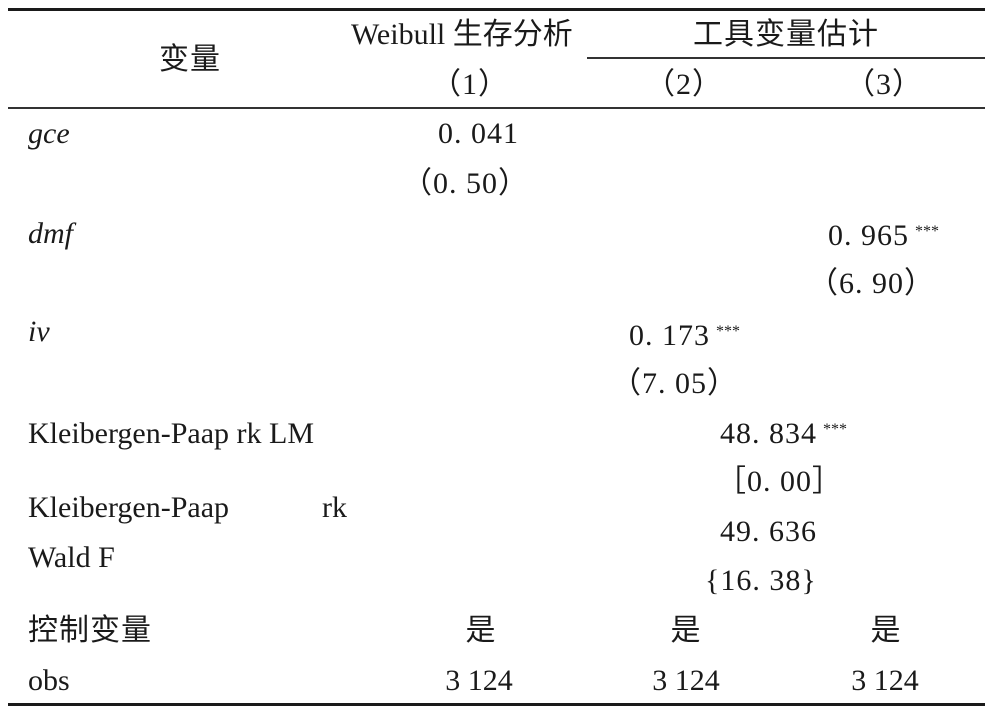  I want to click on kp-lm-pvalue: ［0. 00］, so click(779, 481).